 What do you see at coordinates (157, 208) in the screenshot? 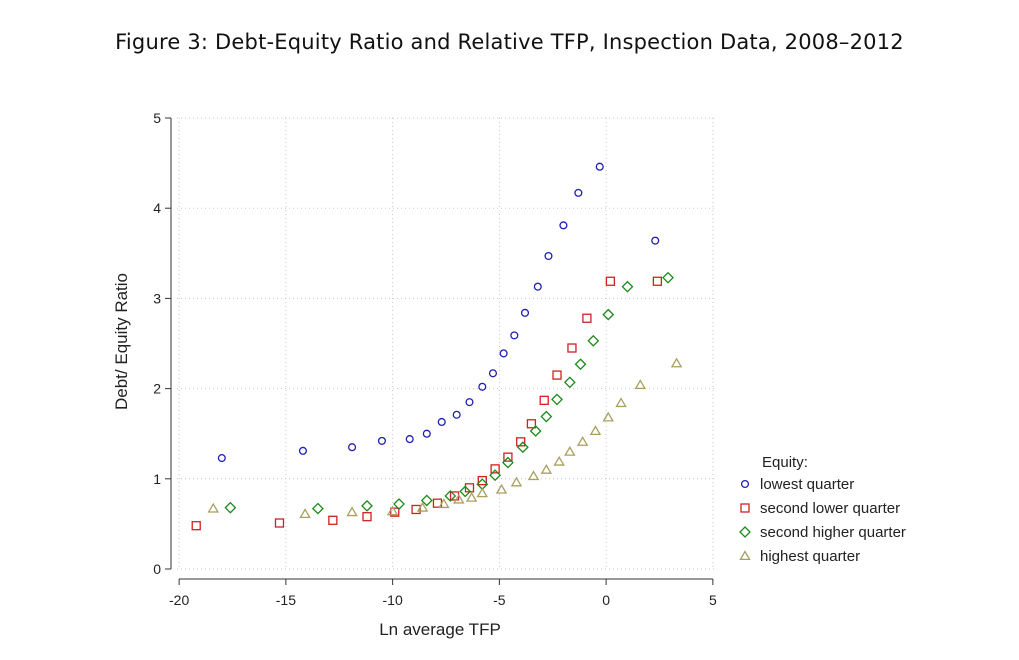
I see `y-tick-label: 4` at bounding box center [157, 208].